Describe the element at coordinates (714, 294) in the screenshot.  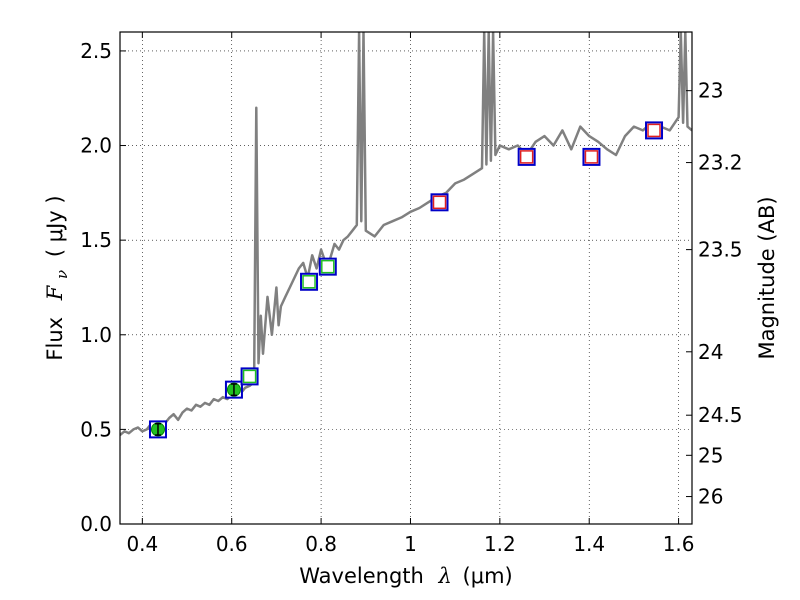
I see `y2-axis-ticks: 23 23.2 23.5 24 24.5 25 26` at that location.